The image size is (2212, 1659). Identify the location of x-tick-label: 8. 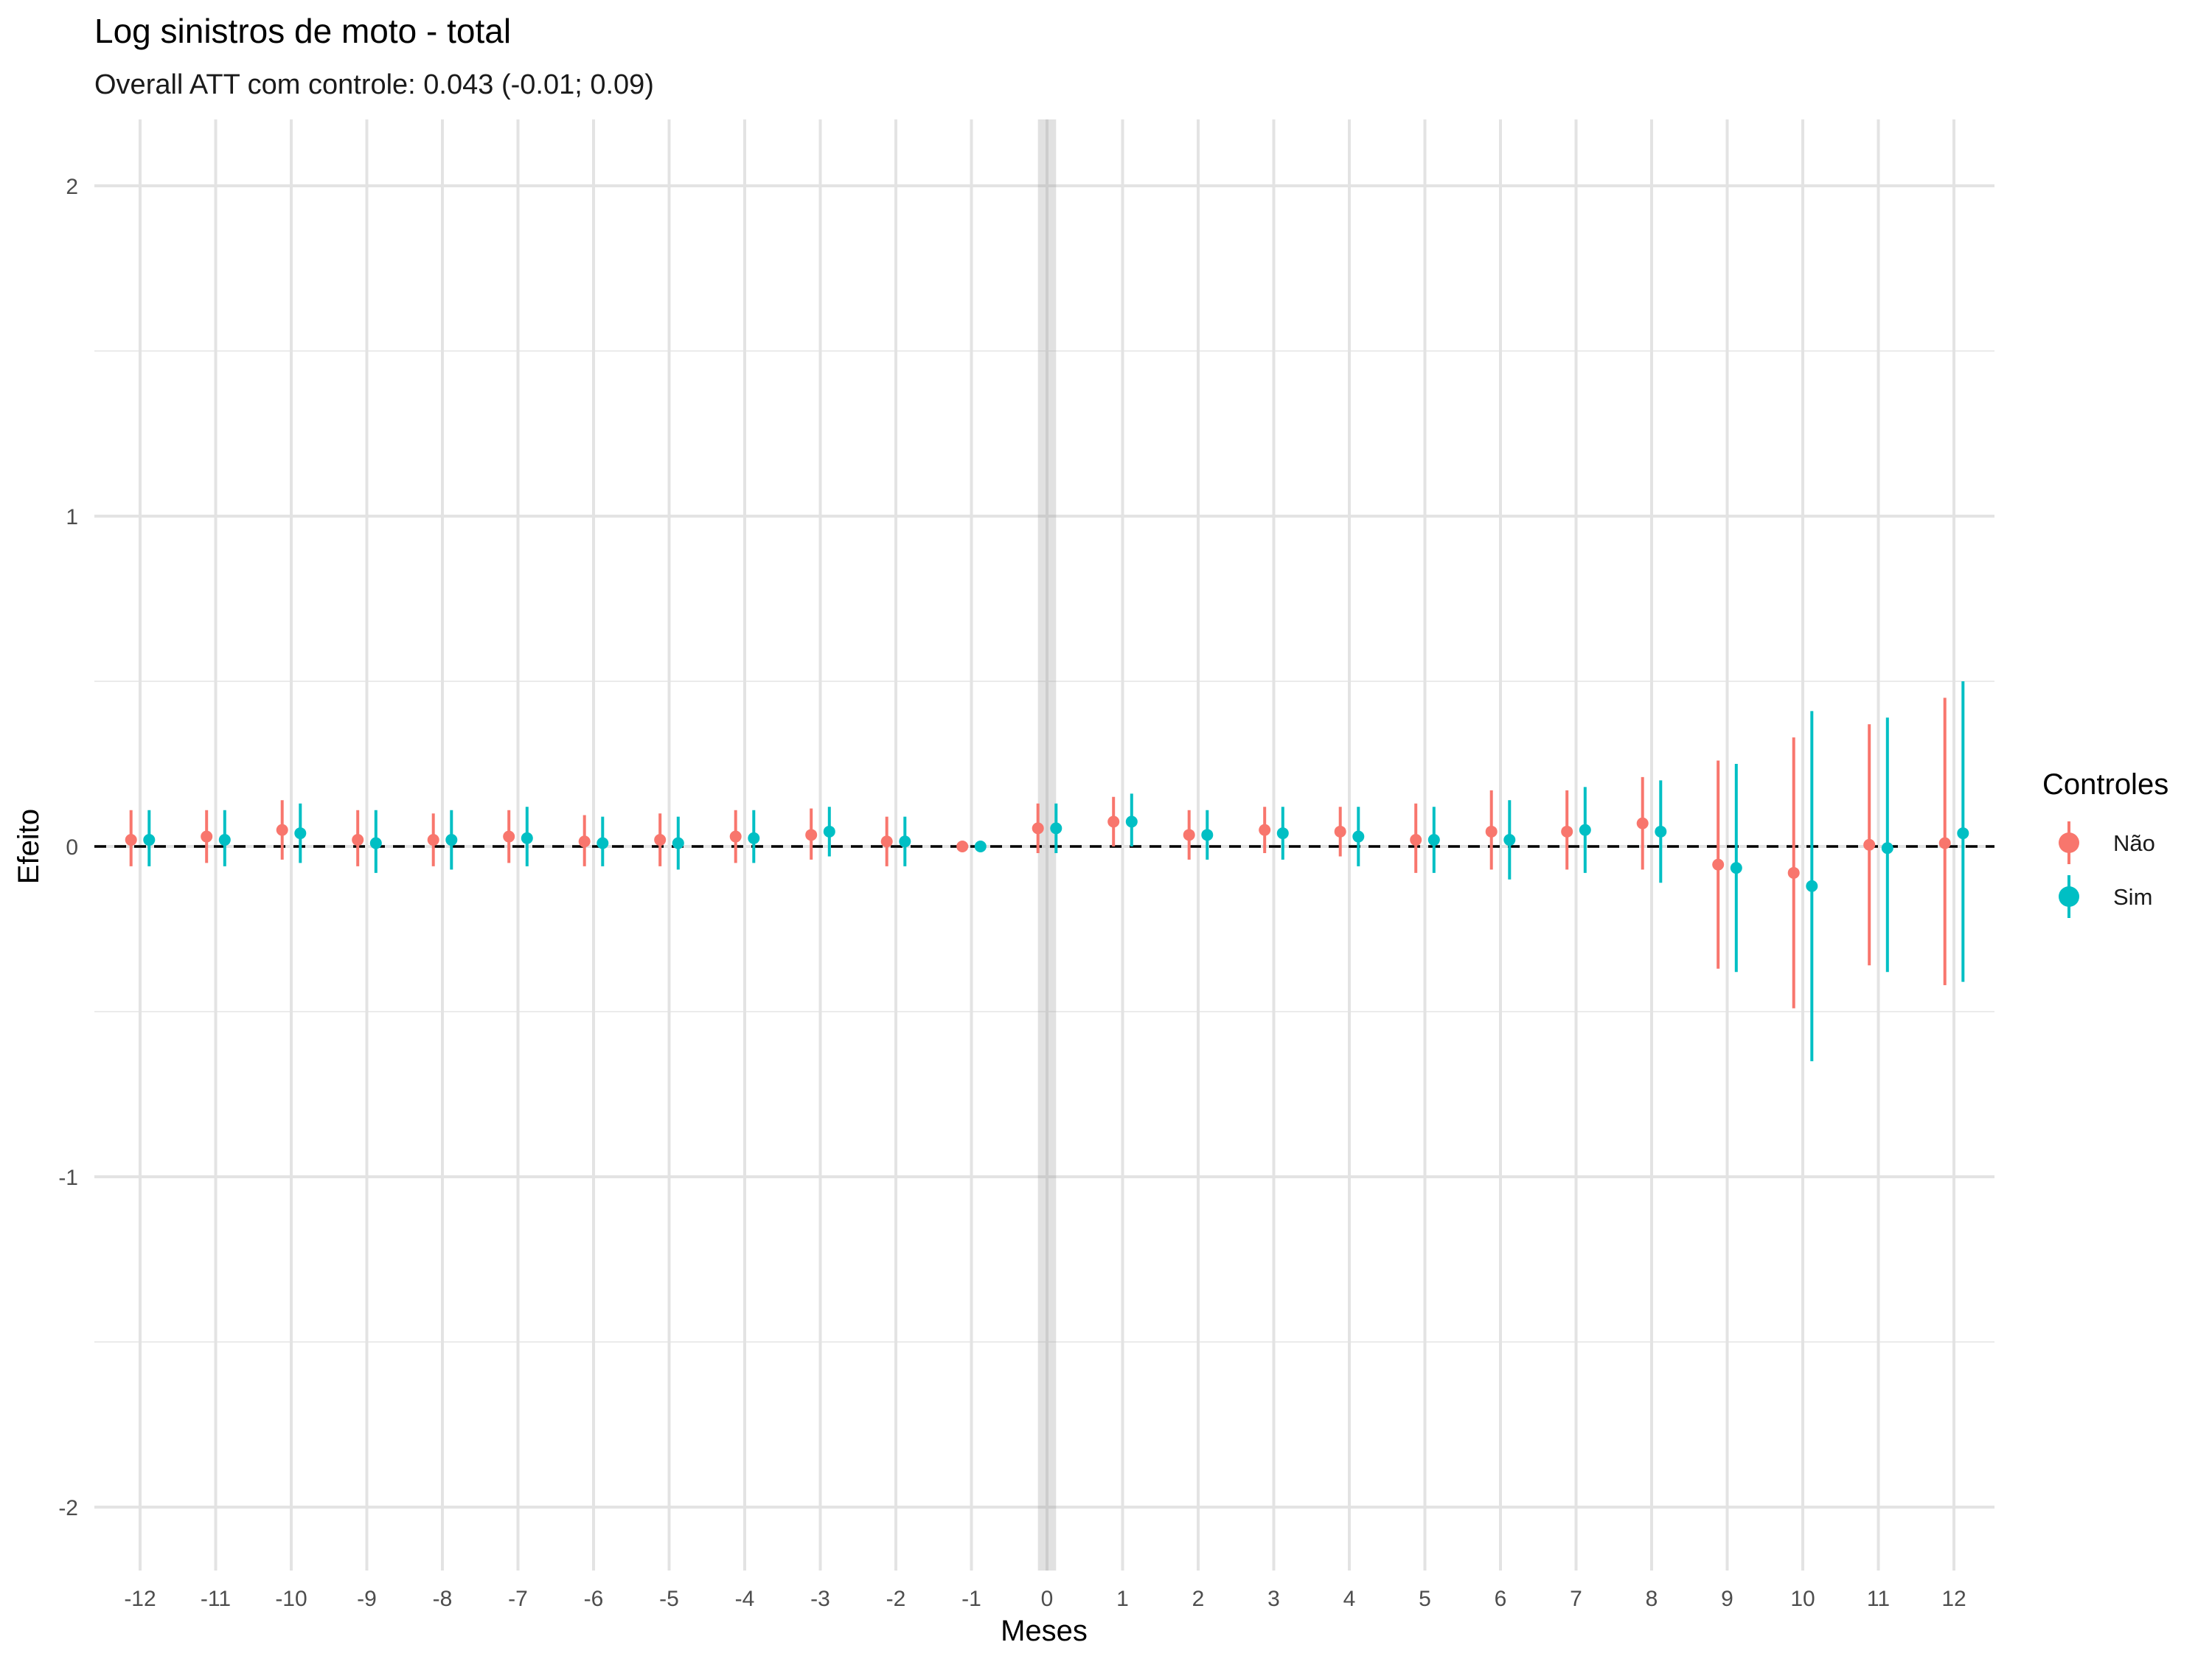
(1652, 1599).